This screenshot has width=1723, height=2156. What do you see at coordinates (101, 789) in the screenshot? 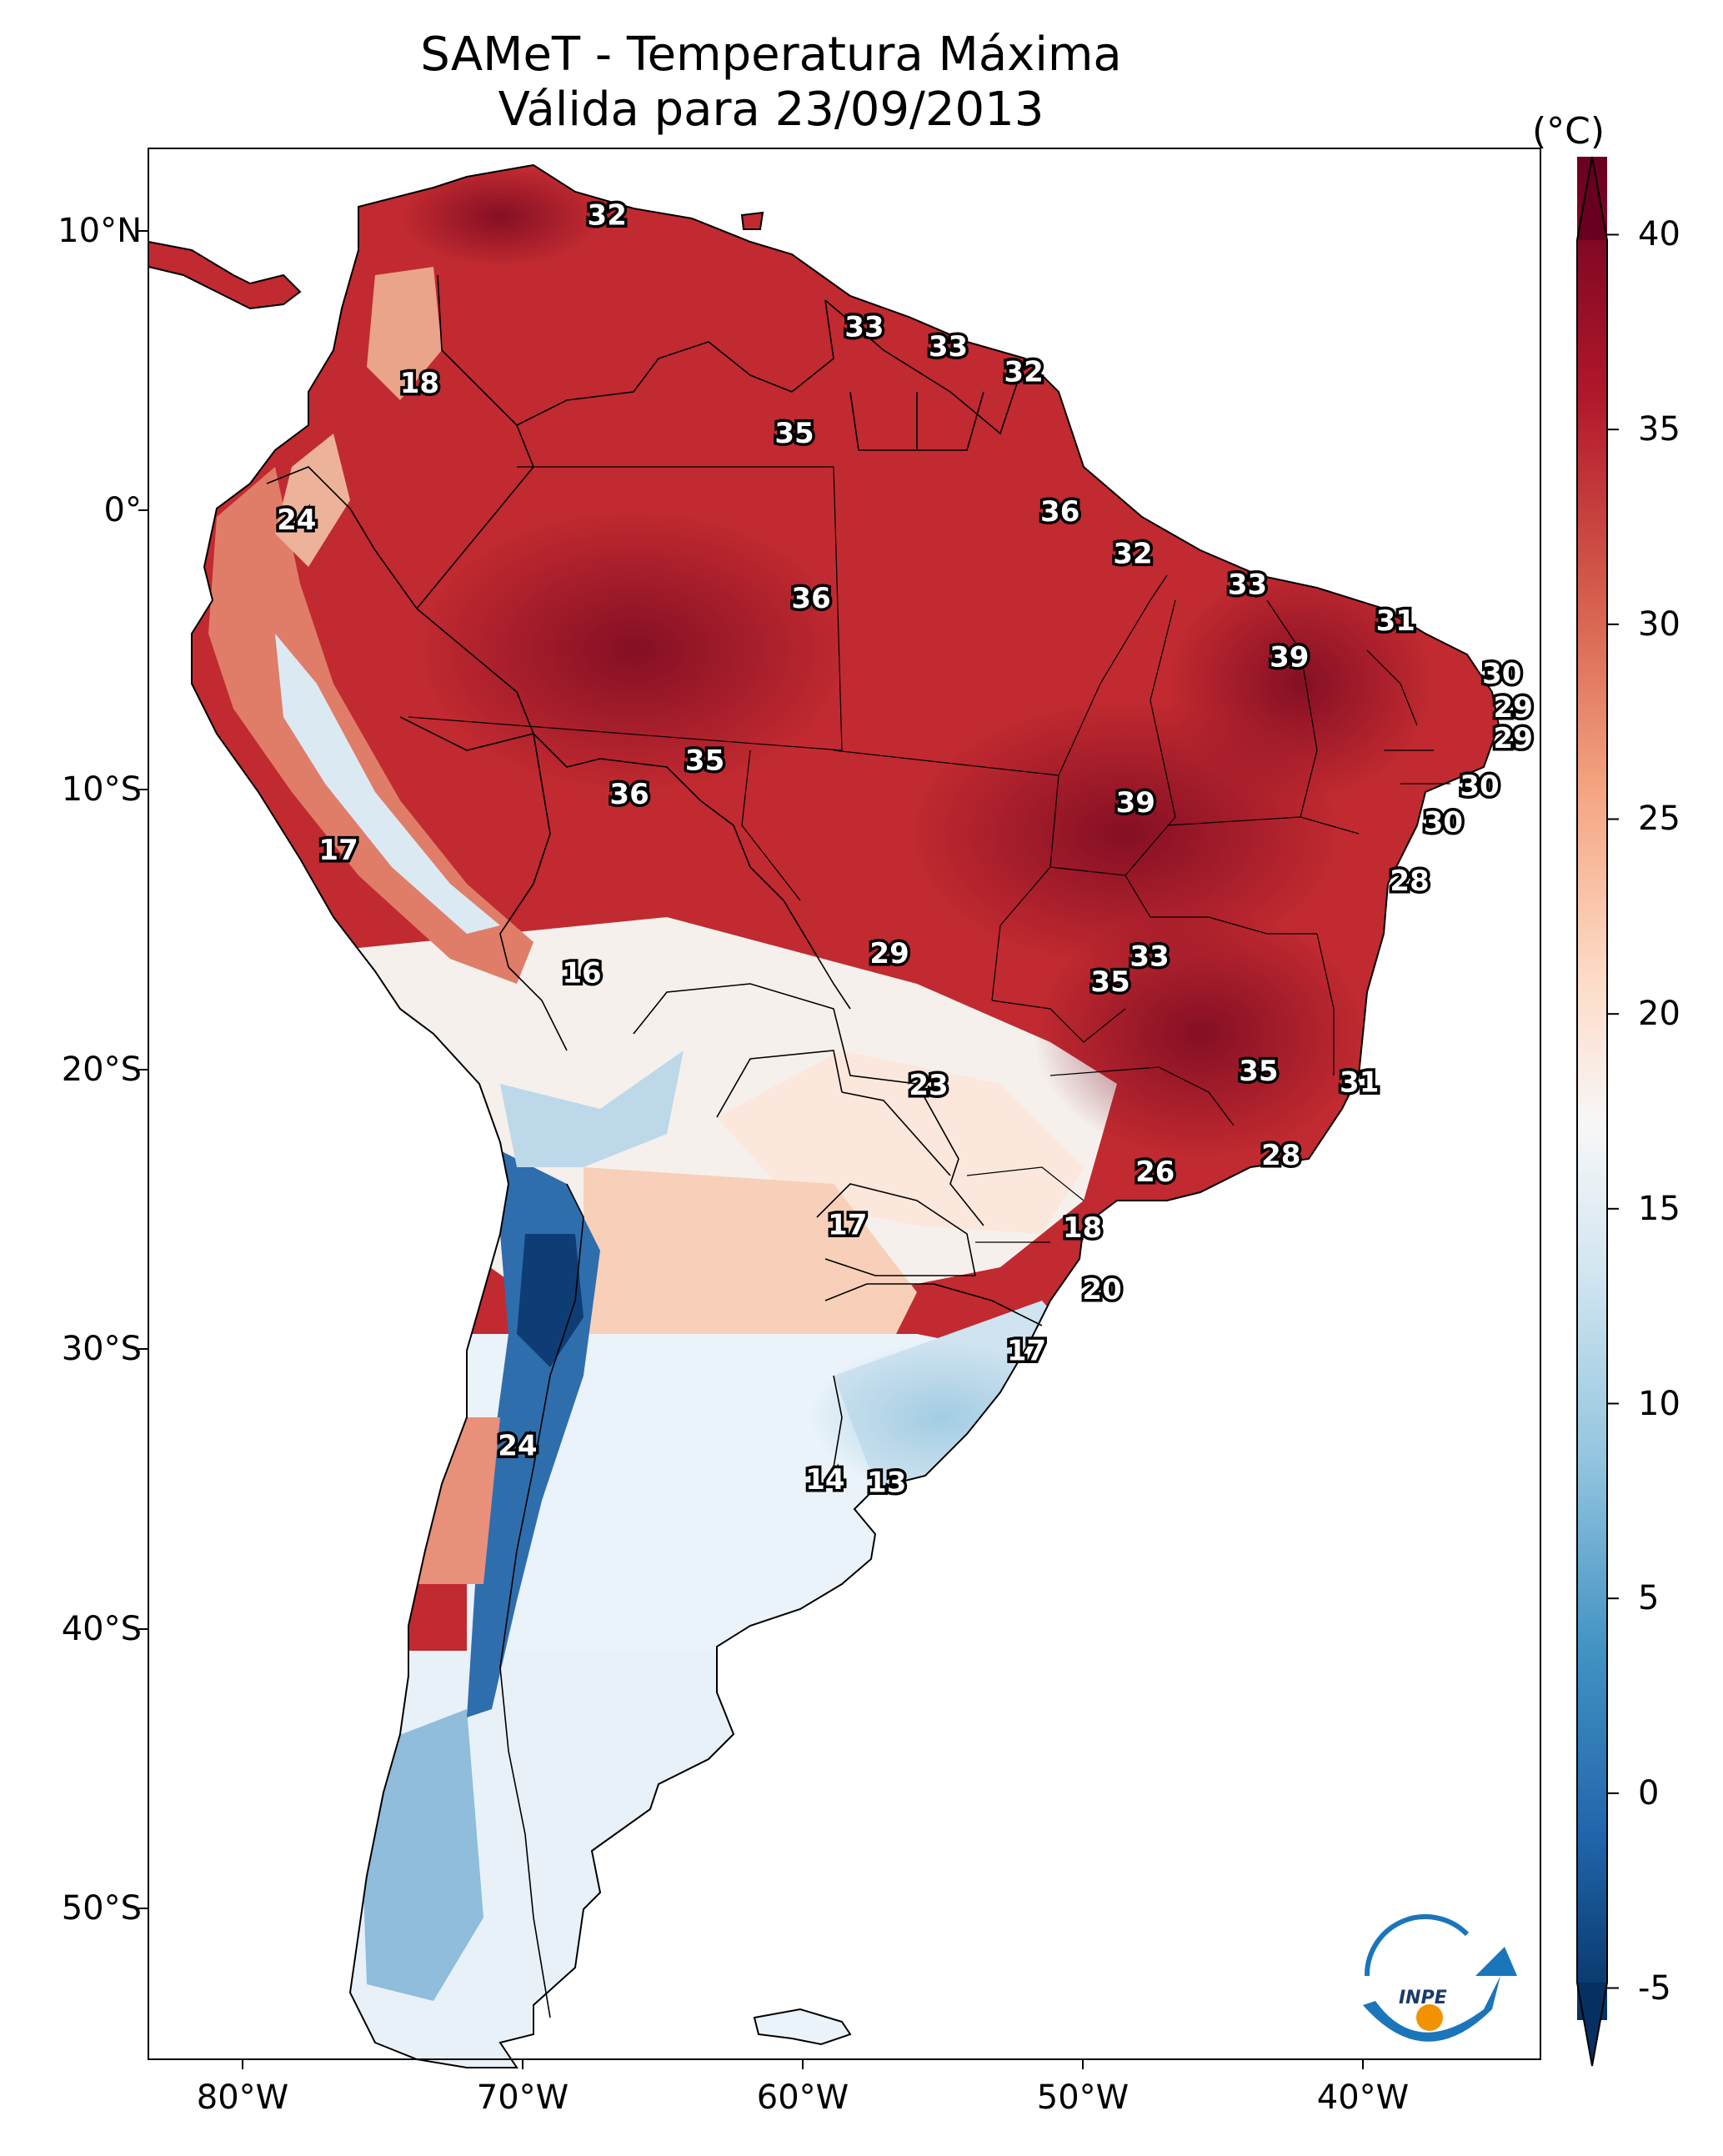
I see `lat-tick-label: 10°S` at bounding box center [101, 789].